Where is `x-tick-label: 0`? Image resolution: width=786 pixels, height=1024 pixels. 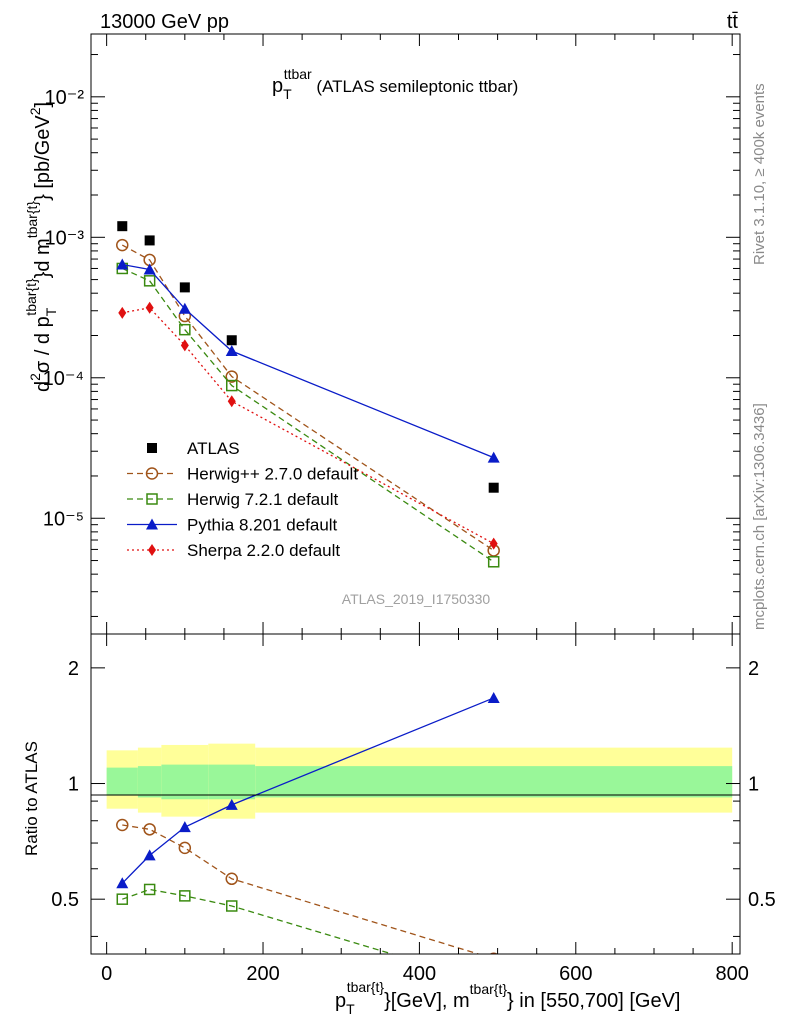
x-tick-label: 0 is located at coordinates (106, 974).